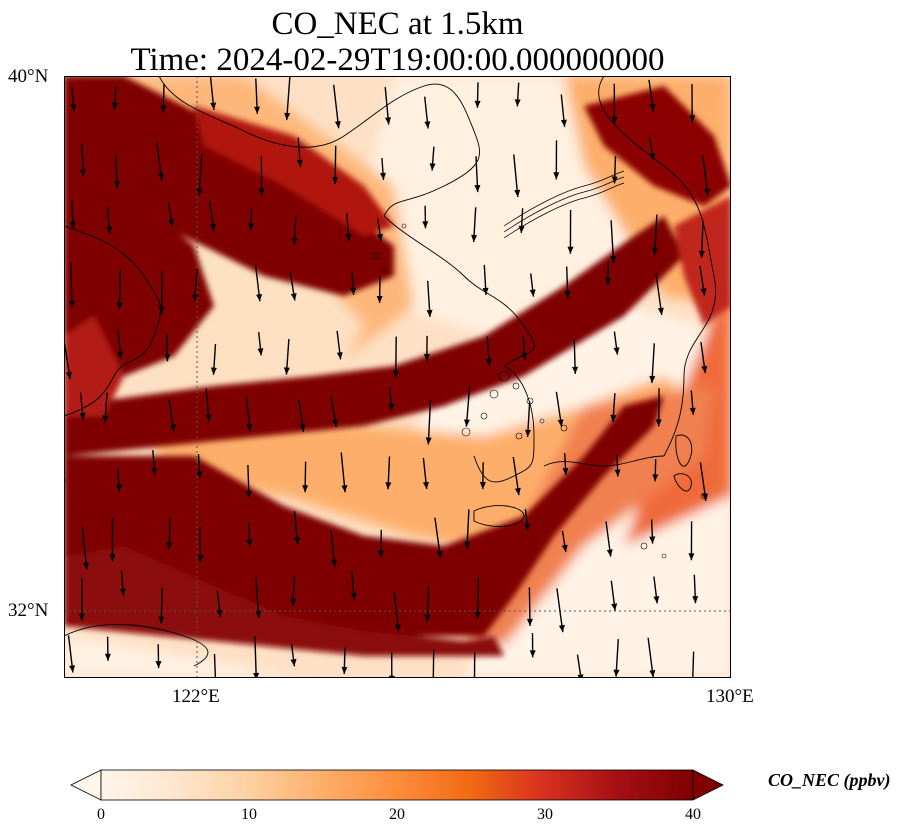 This screenshot has width=920, height=836. I want to click on colorbar-extend-max, so click(708, 785).